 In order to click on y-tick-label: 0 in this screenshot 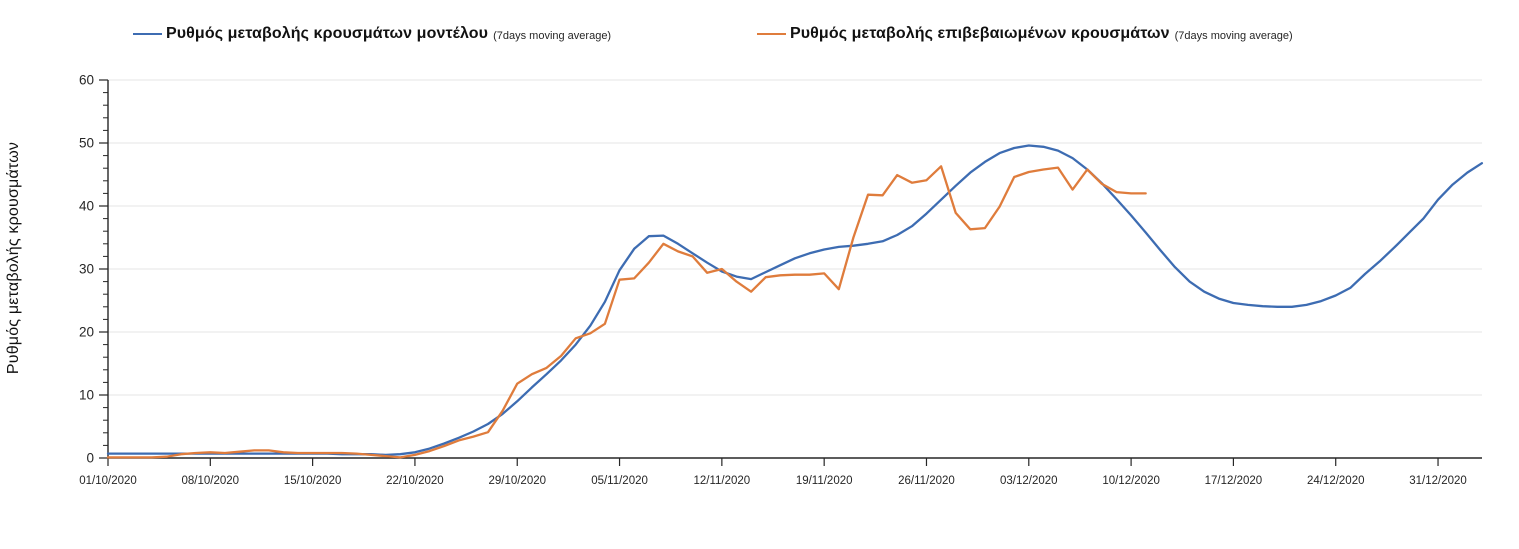, I will do `click(90, 458)`.